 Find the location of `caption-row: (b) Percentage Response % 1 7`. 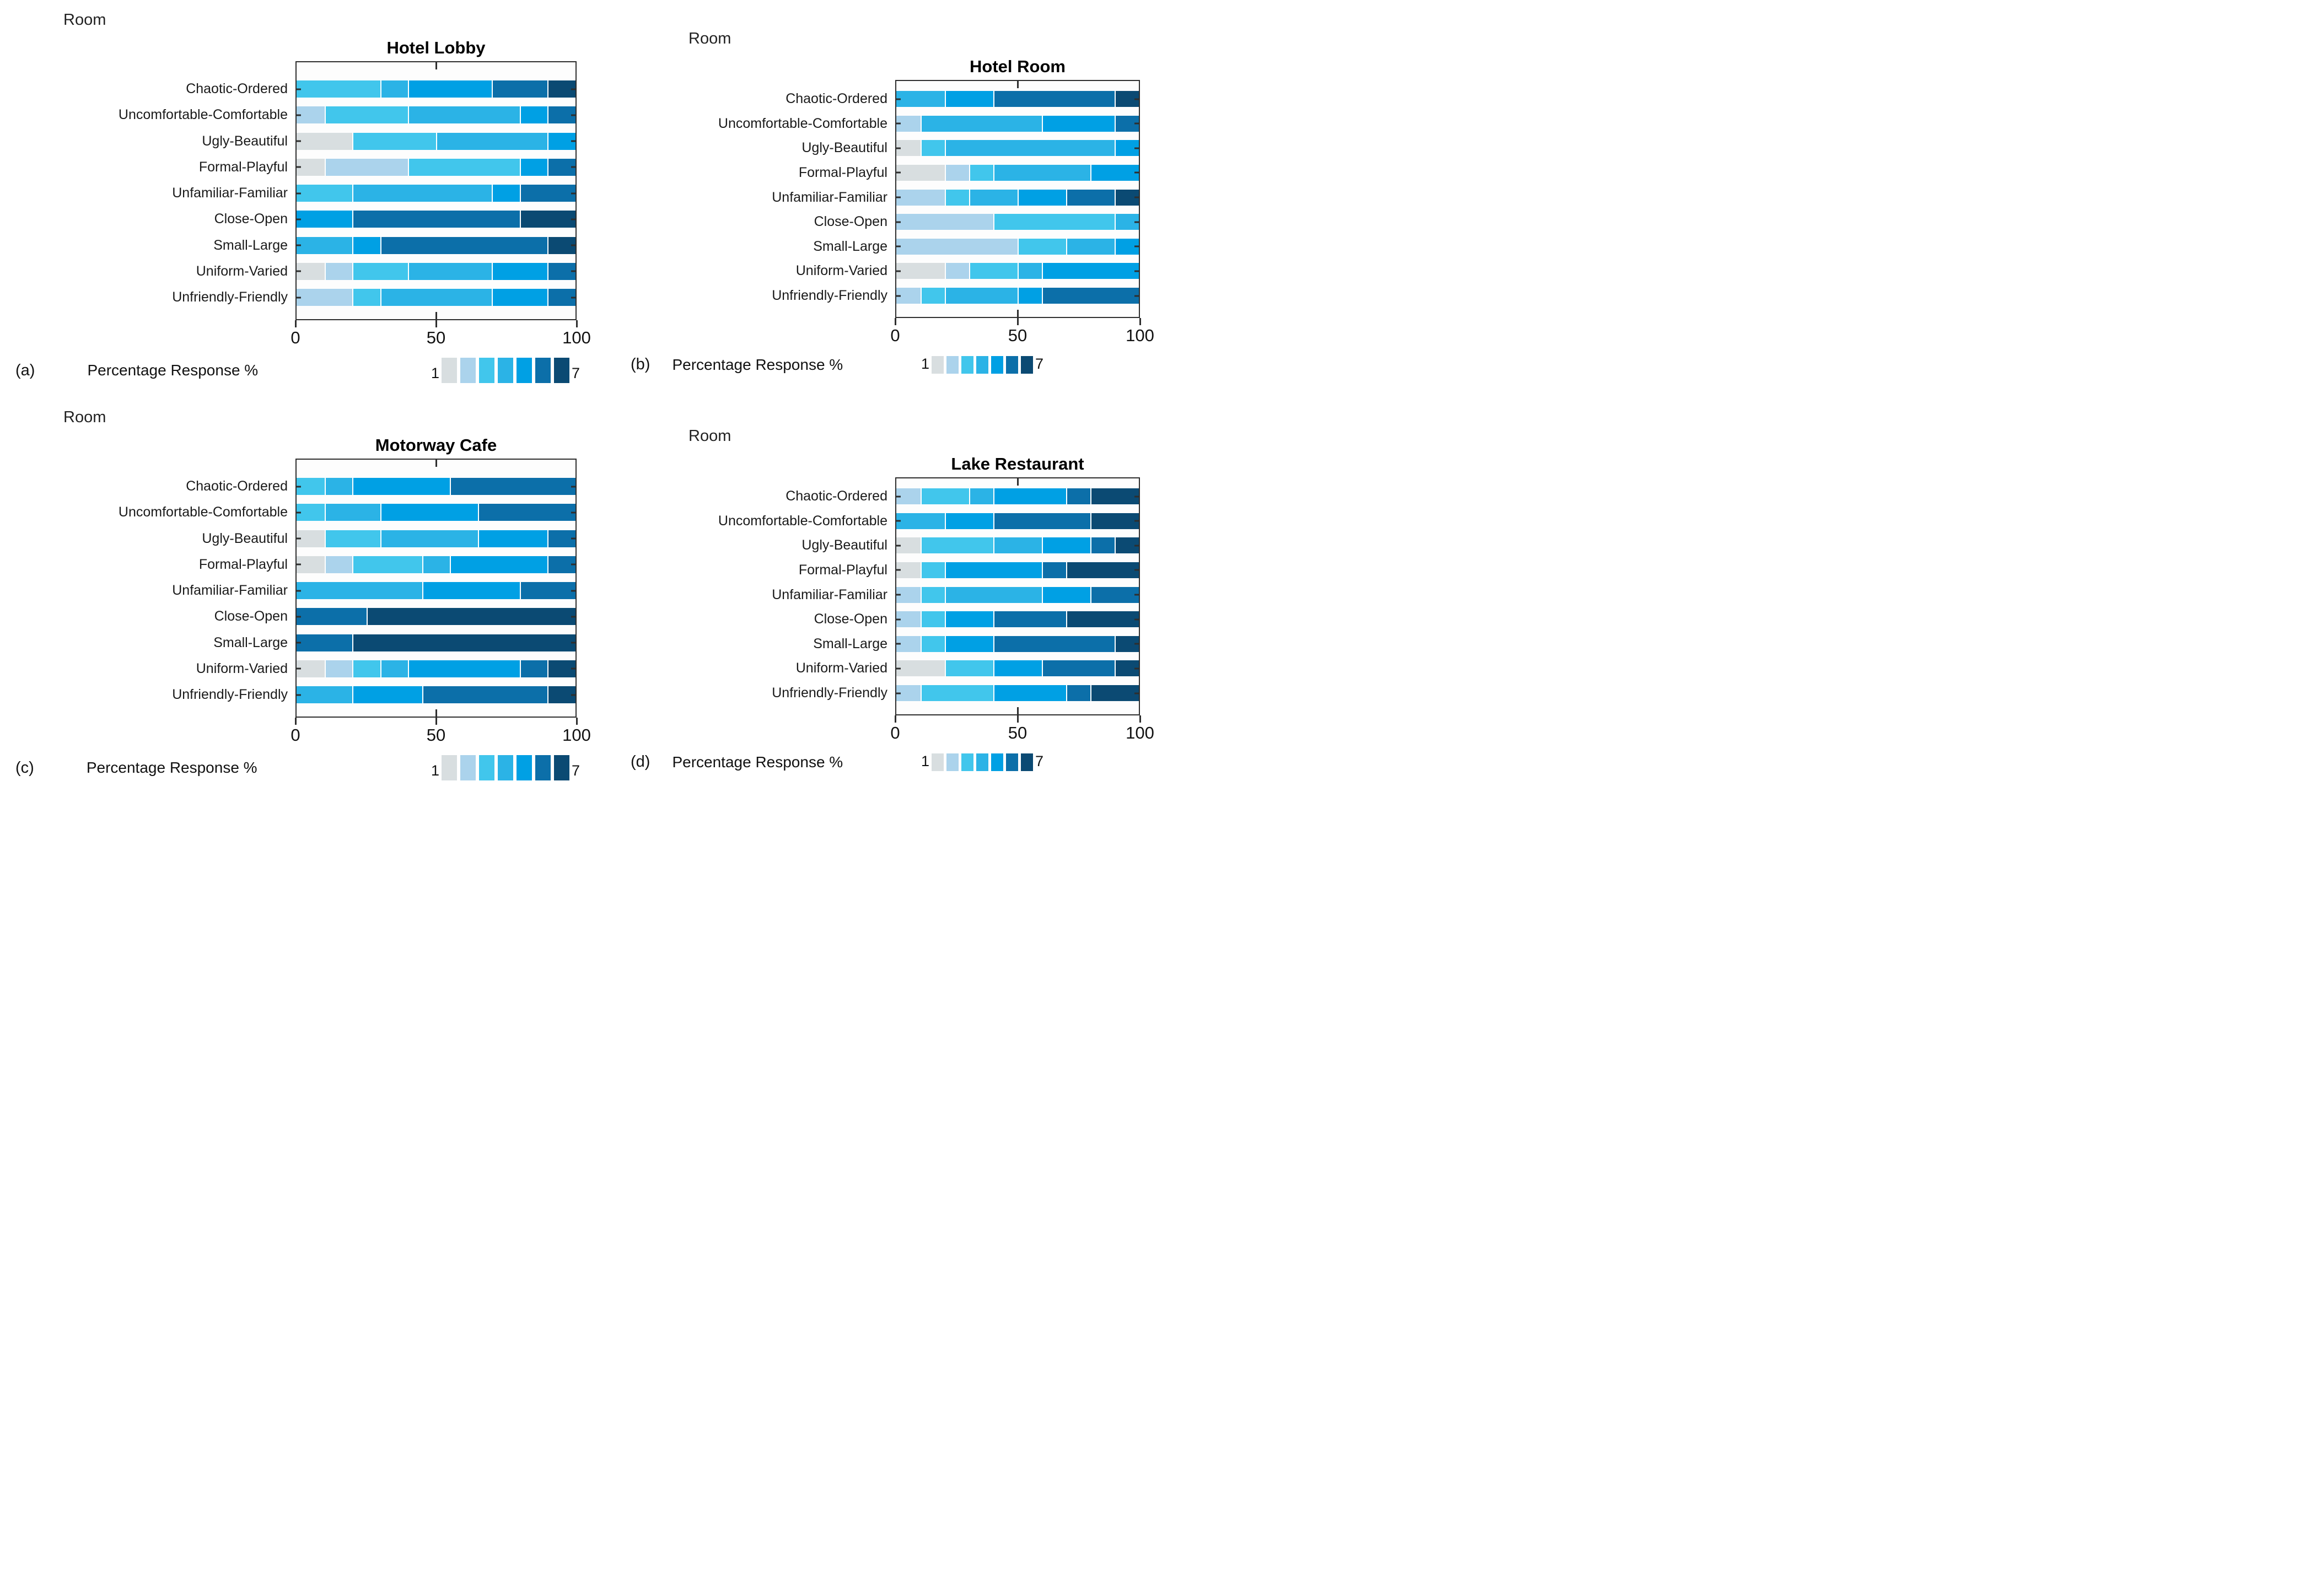

caption-row: (b) Percentage Response % 1 7 is located at coordinates (871, 365).